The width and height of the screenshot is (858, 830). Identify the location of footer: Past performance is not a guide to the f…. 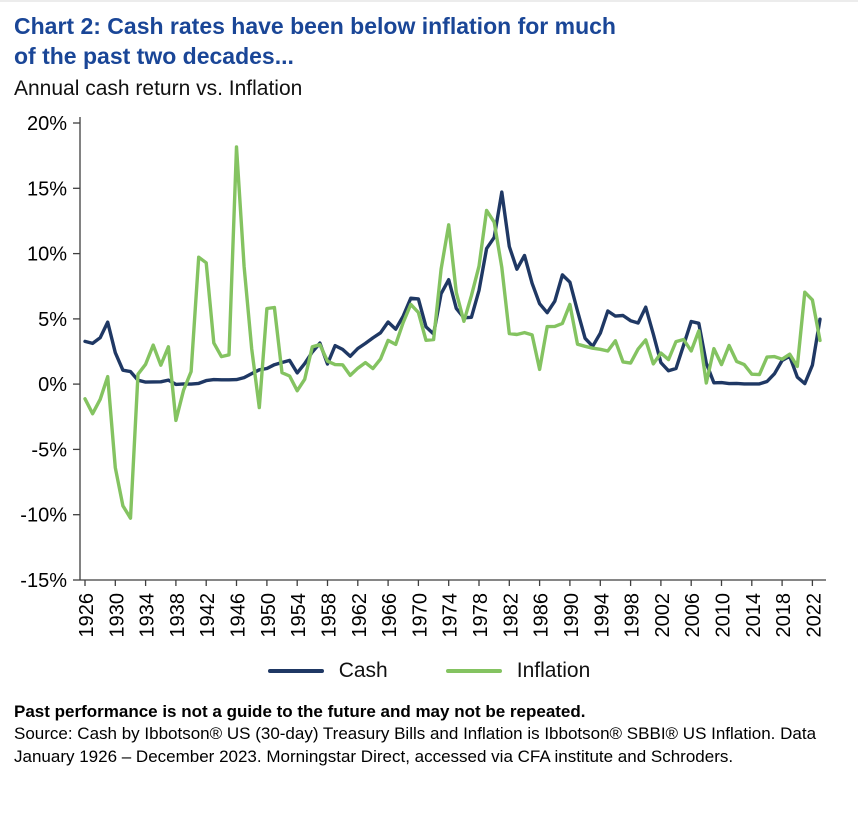
(428, 734).